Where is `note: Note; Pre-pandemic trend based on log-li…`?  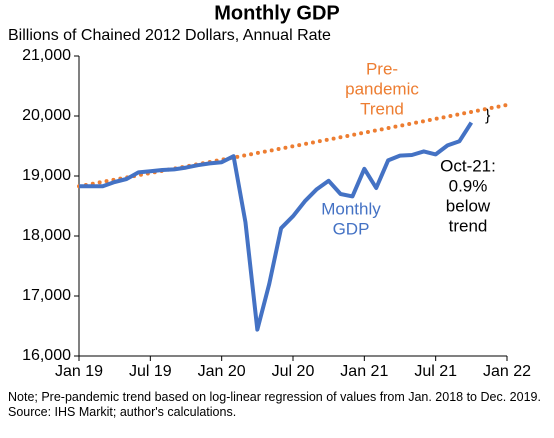
note: Note; Pre-pandemic trend based on log-li… is located at coordinates (274, 397).